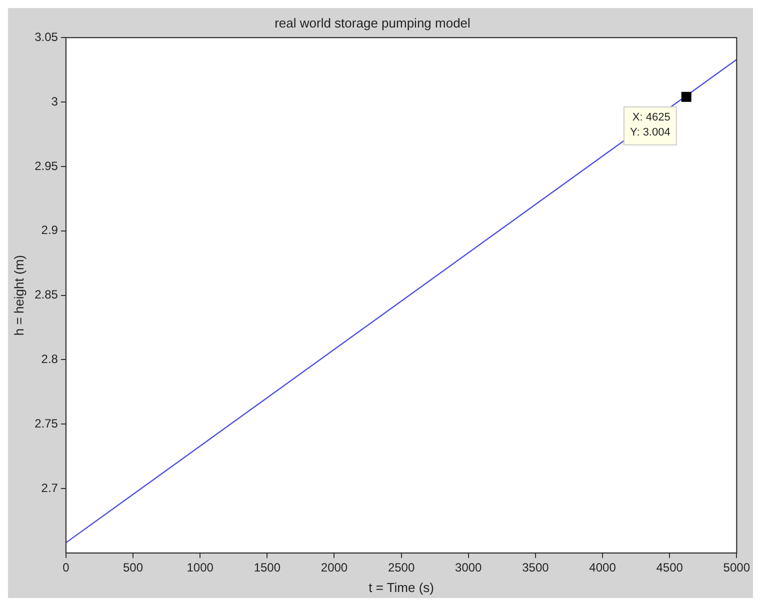 The image size is (761, 606). Describe the element at coordinates (49, 487) in the screenshot. I see `y-tick-label: 2.7` at that location.